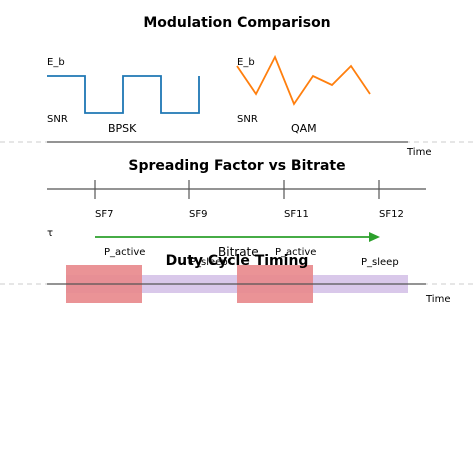 Image resolution: width=474 pixels, height=474 pixels. What do you see at coordinates (380, 262) in the screenshot?
I see `sleep-label-2: P_sleep` at bounding box center [380, 262].